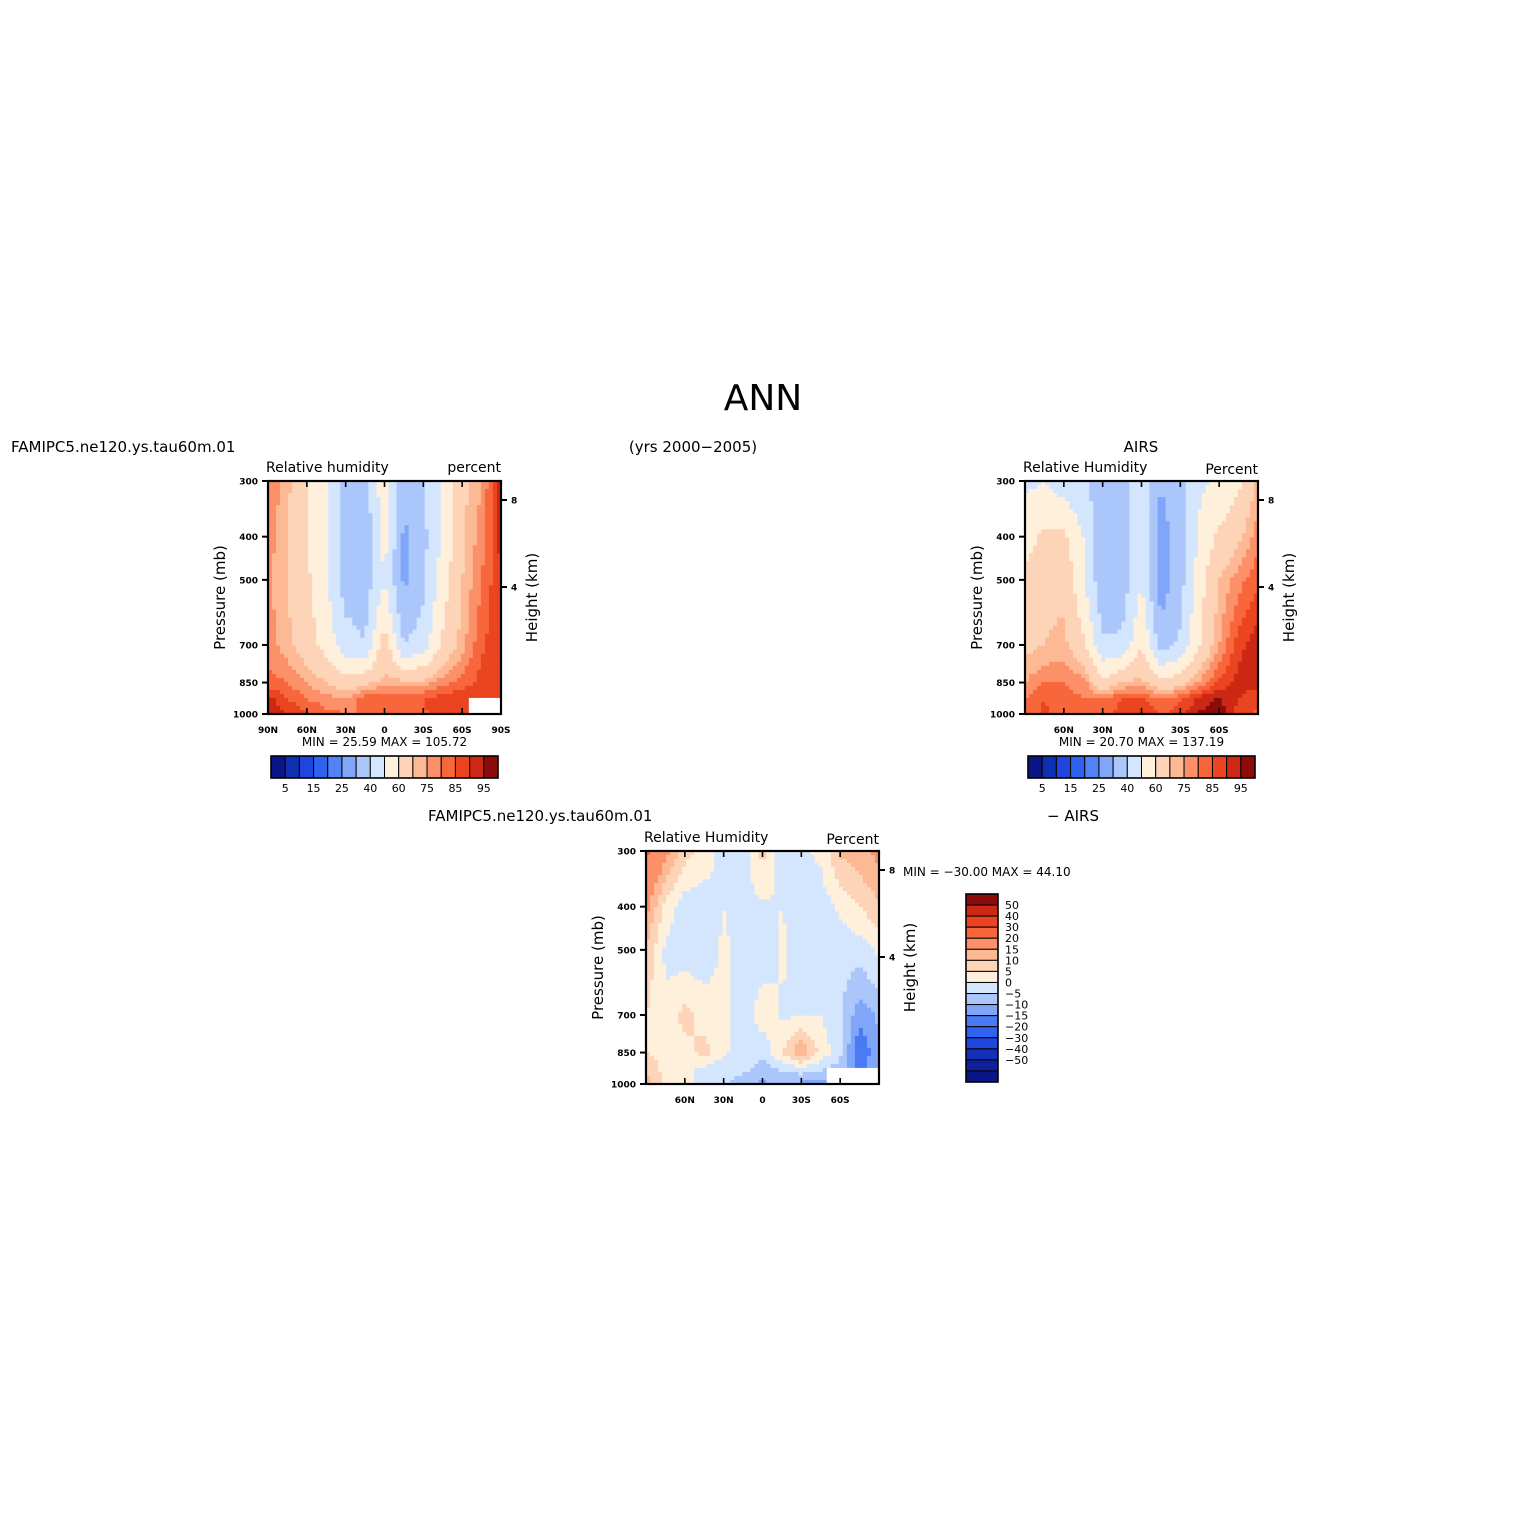 The height and width of the screenshot is (1525, 1525). I want to click on colorbar-swatch, so click(491, 767).